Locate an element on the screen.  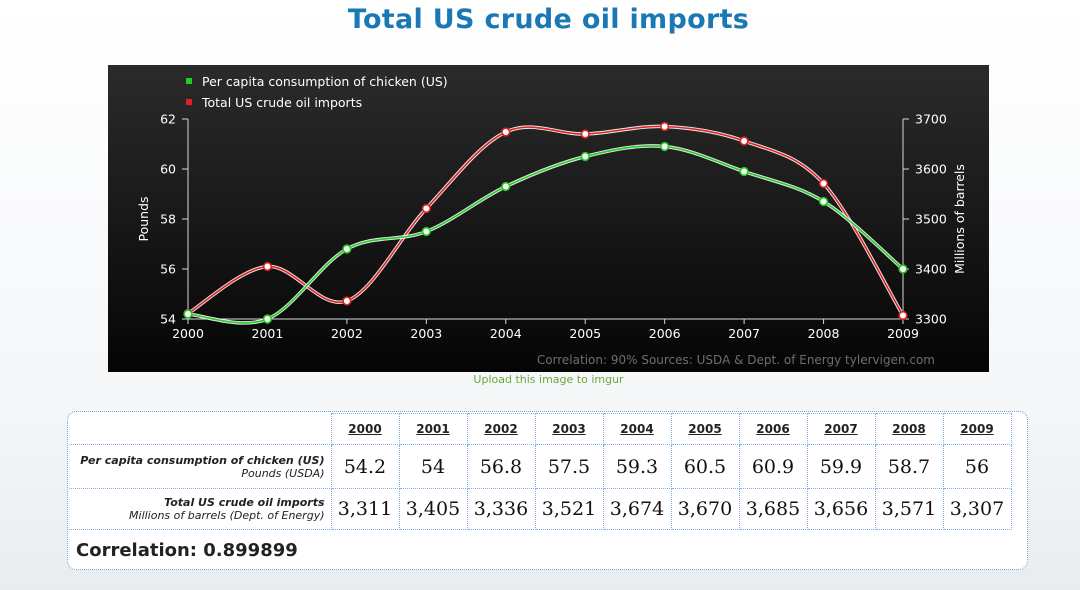
table-cell: 57.5 is located at coordinates (569, 466).